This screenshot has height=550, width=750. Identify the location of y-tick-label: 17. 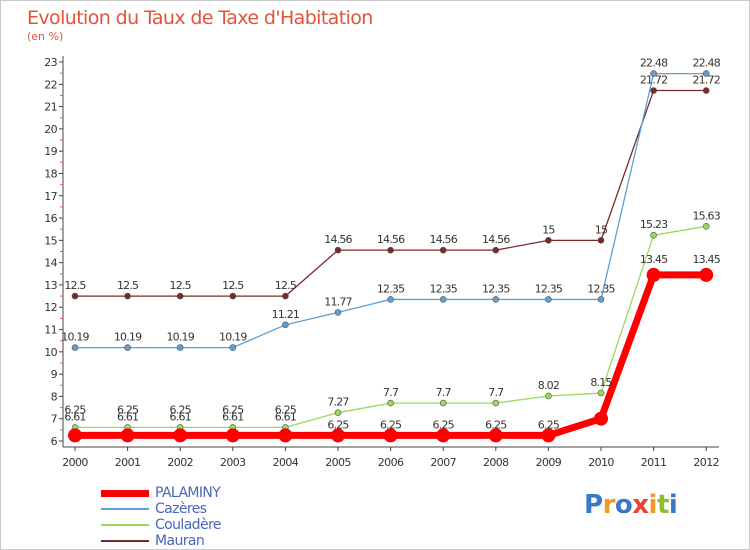
(50, 196).